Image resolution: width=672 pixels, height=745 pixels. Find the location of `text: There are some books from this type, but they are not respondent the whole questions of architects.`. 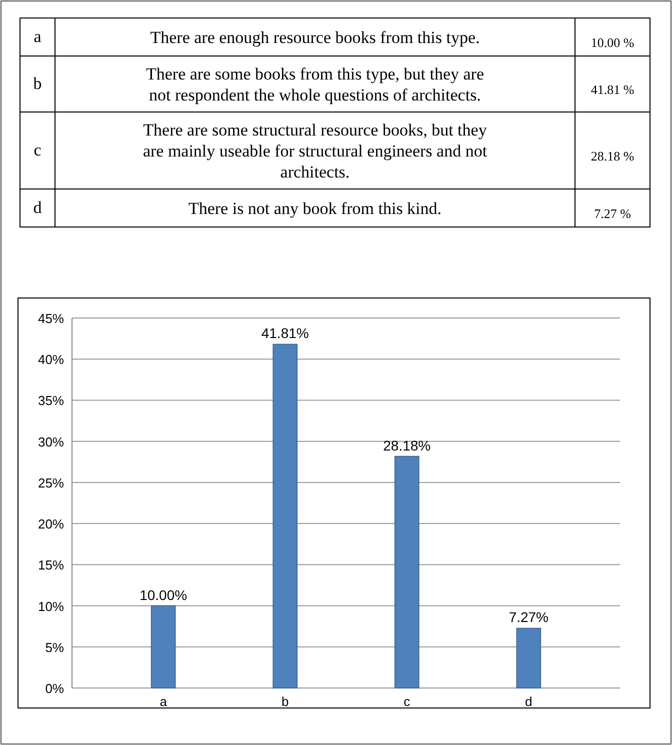

text: There are some books from this type, but they are not respondent the whole questions of architects. is located at coordinates (315, 84).